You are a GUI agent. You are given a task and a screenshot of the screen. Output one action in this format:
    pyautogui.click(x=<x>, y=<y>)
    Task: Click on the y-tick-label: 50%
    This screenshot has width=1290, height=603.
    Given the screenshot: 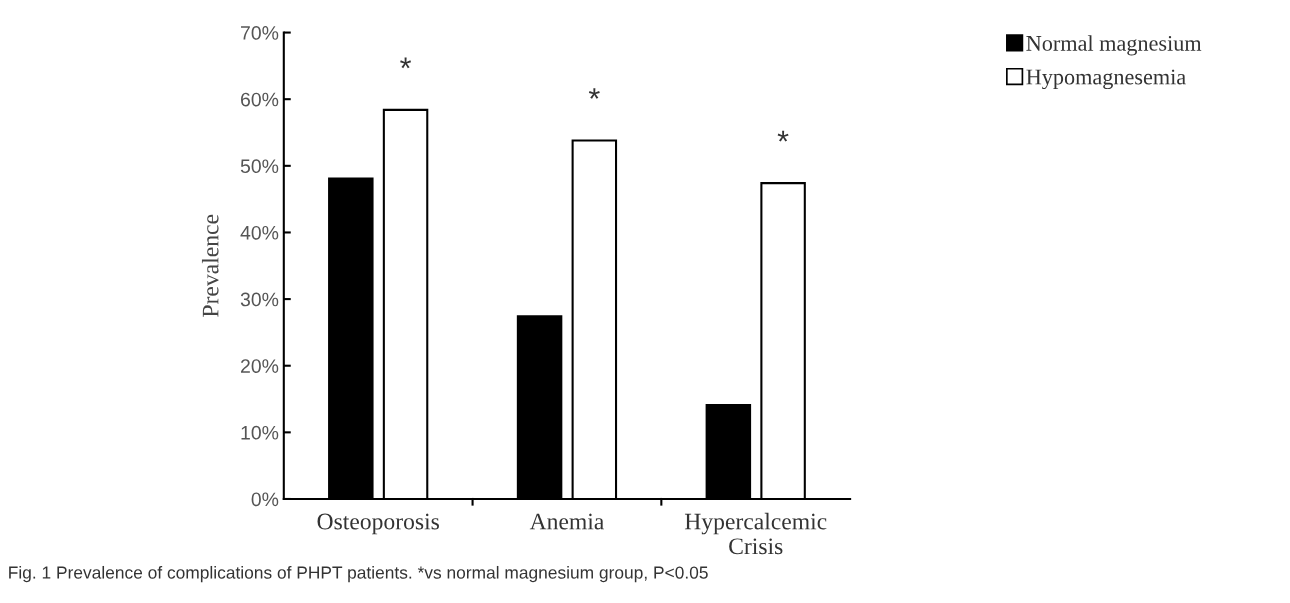 What is the action you would take?
    pyautogui.click(x=259, y=166)
    